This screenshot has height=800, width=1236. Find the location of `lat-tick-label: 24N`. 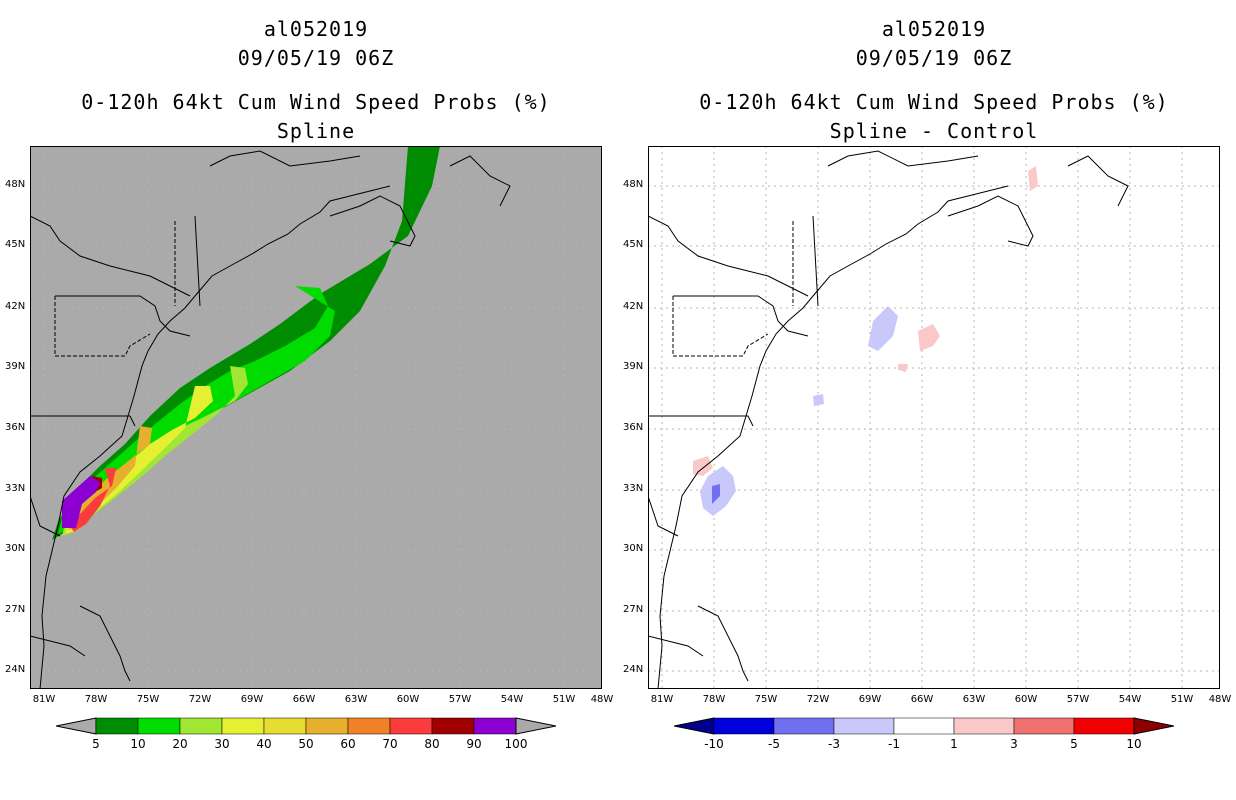

lat-tick-label: 24N is located at coordinates (15, 669).